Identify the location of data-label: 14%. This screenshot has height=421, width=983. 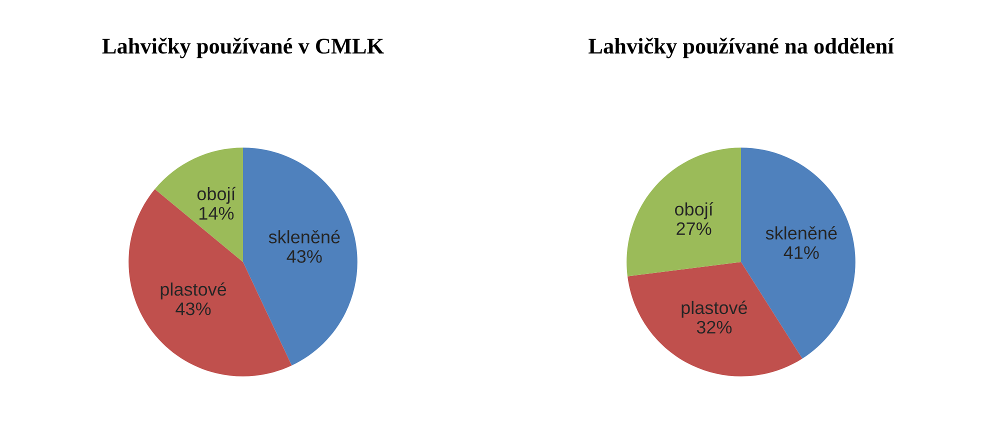
(217, 213).